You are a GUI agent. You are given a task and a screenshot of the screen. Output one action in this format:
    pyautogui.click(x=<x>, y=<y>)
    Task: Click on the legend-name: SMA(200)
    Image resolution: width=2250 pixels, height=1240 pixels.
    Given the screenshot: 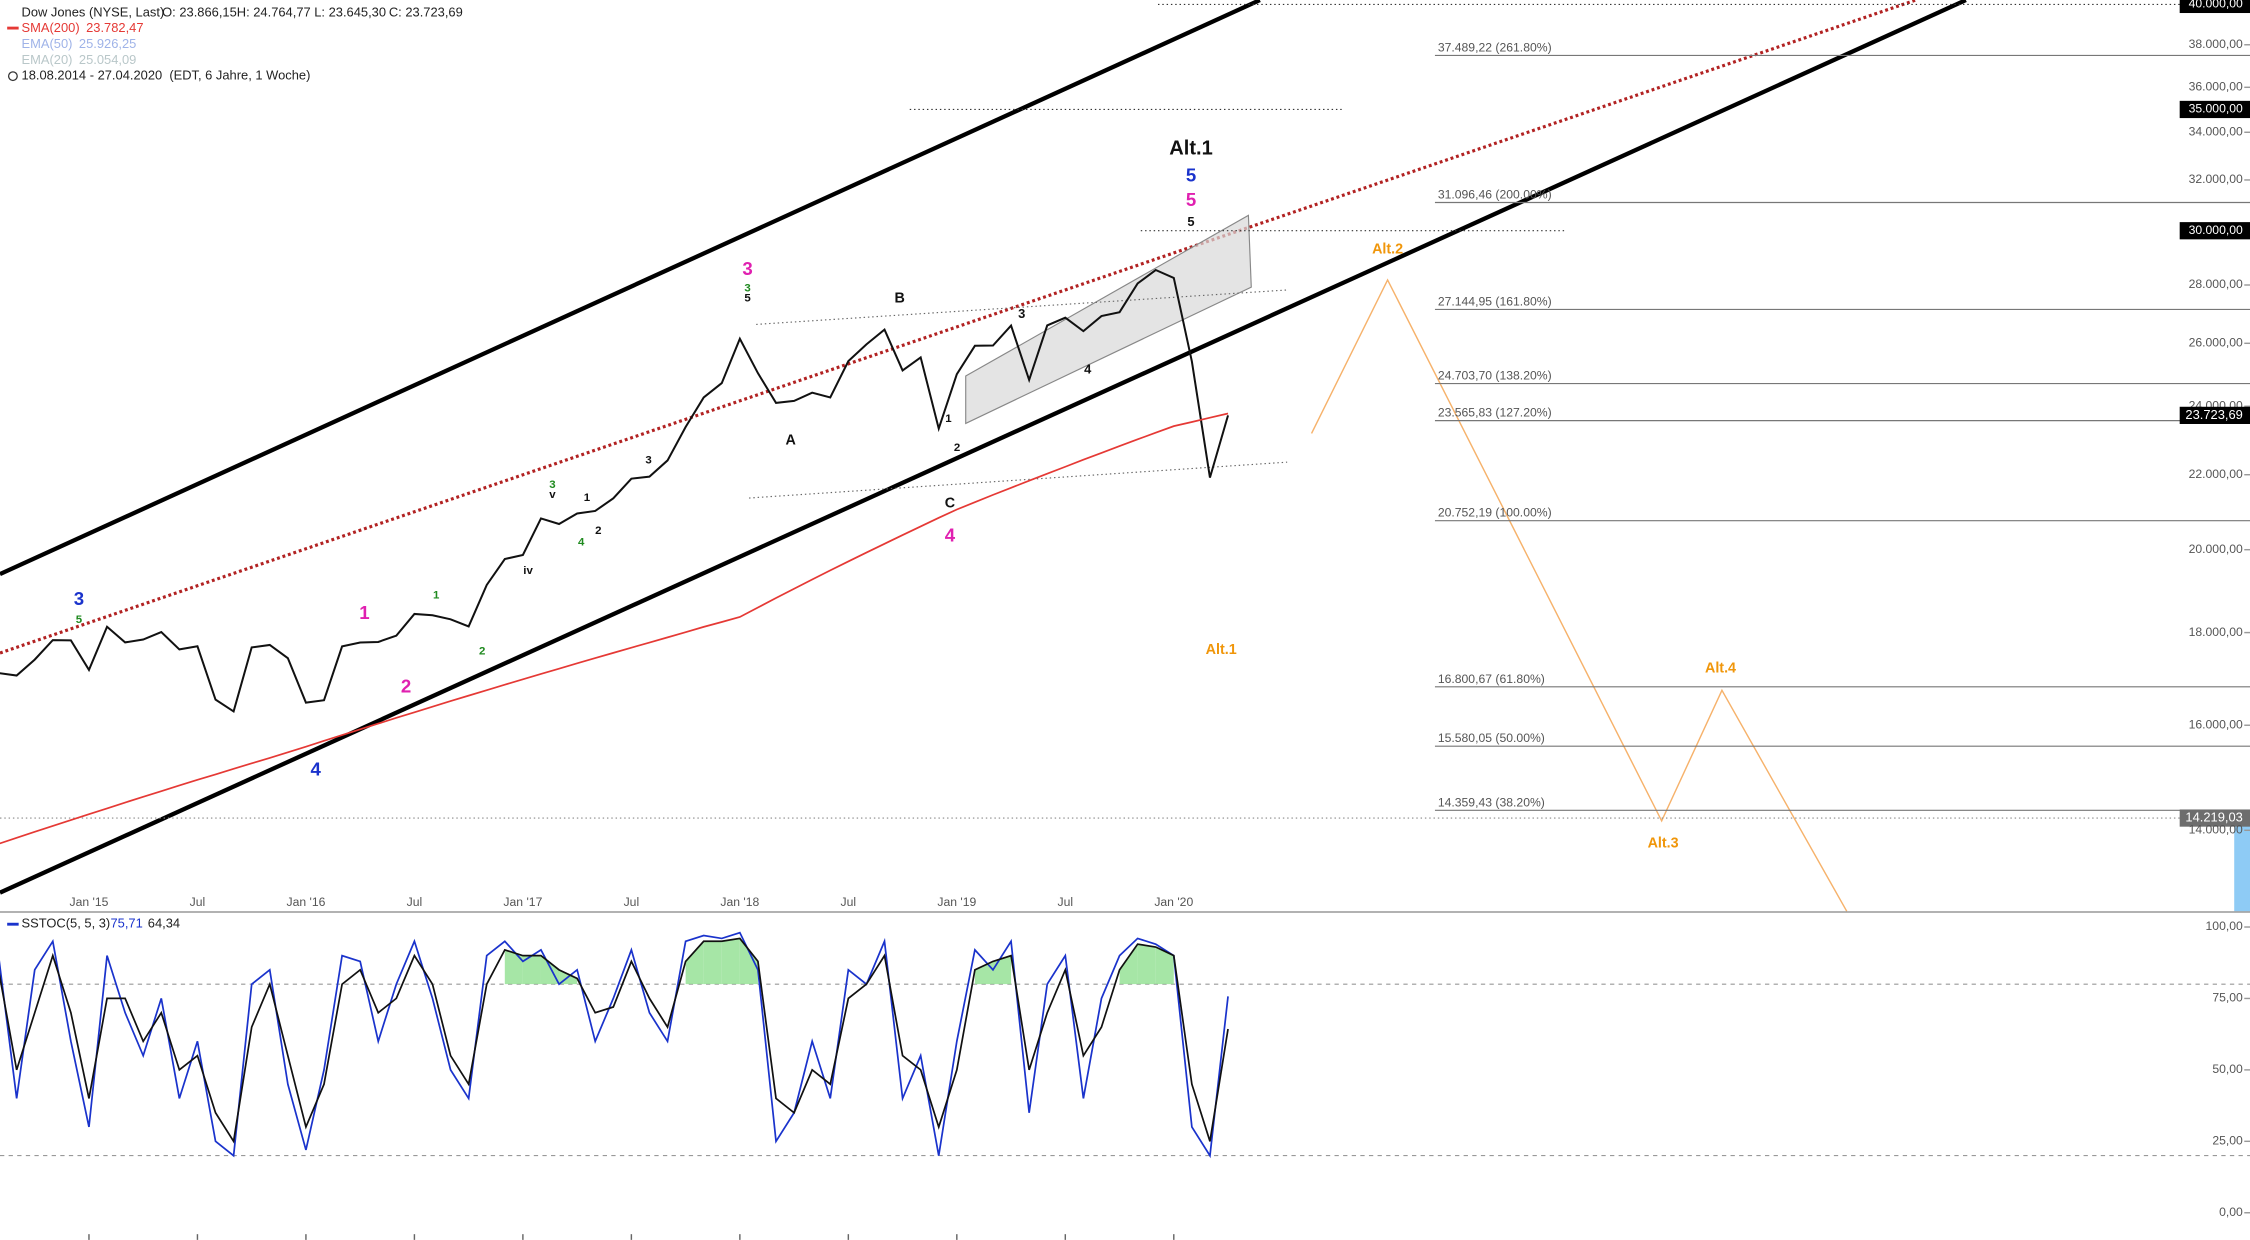 What is the action you would take?
    pyautogui.click(x=51, y=27)
    